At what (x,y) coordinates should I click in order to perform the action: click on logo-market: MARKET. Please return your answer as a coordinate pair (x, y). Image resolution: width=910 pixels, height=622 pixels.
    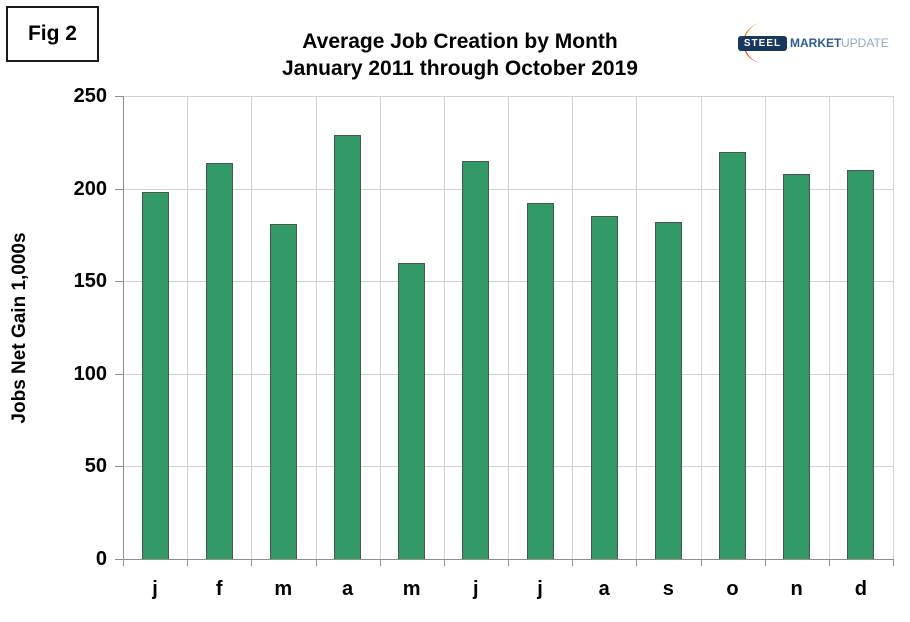
    Looking at the image, I should click on (816, 43).